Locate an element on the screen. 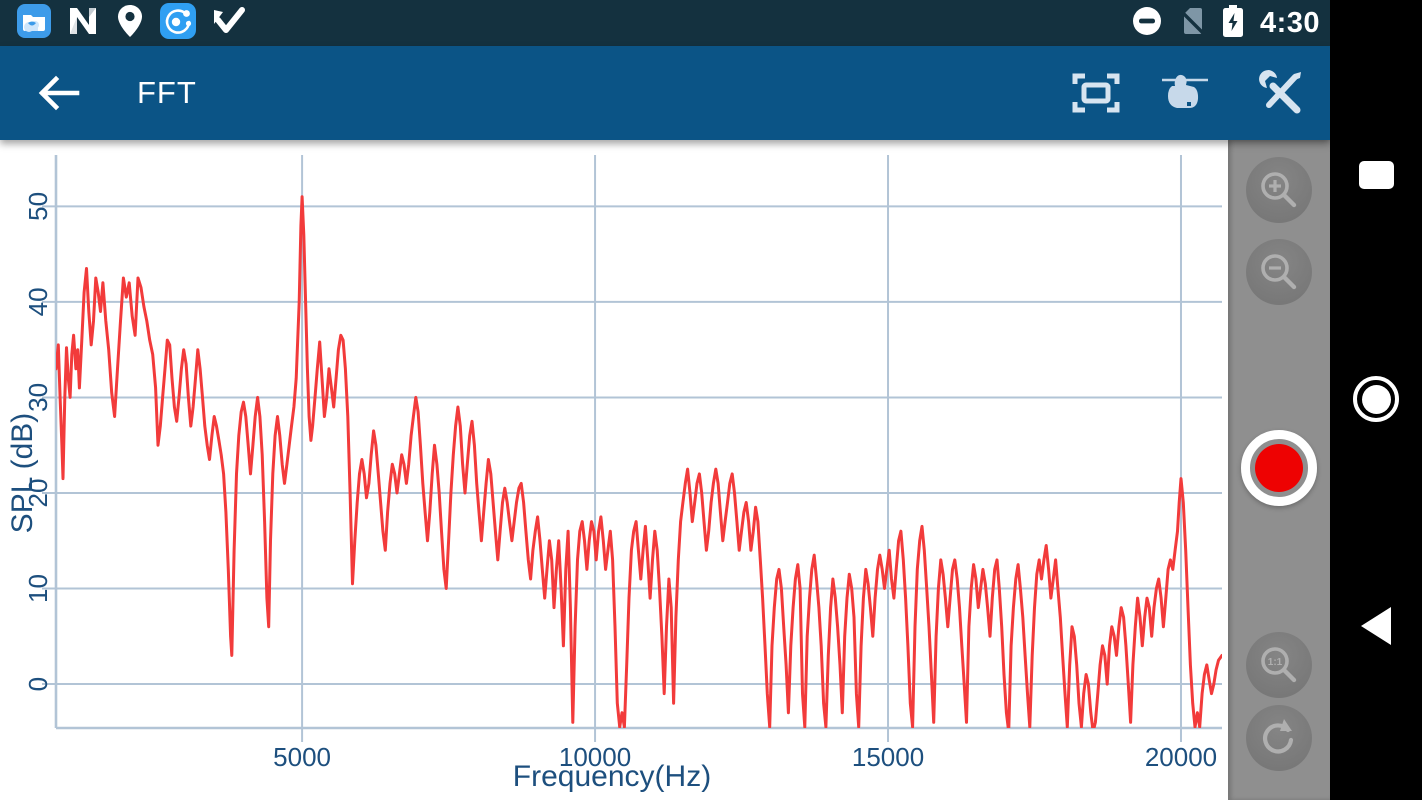 This screenshot has height=800, width=1422. back-icon is located at coordinates (1376, 626).